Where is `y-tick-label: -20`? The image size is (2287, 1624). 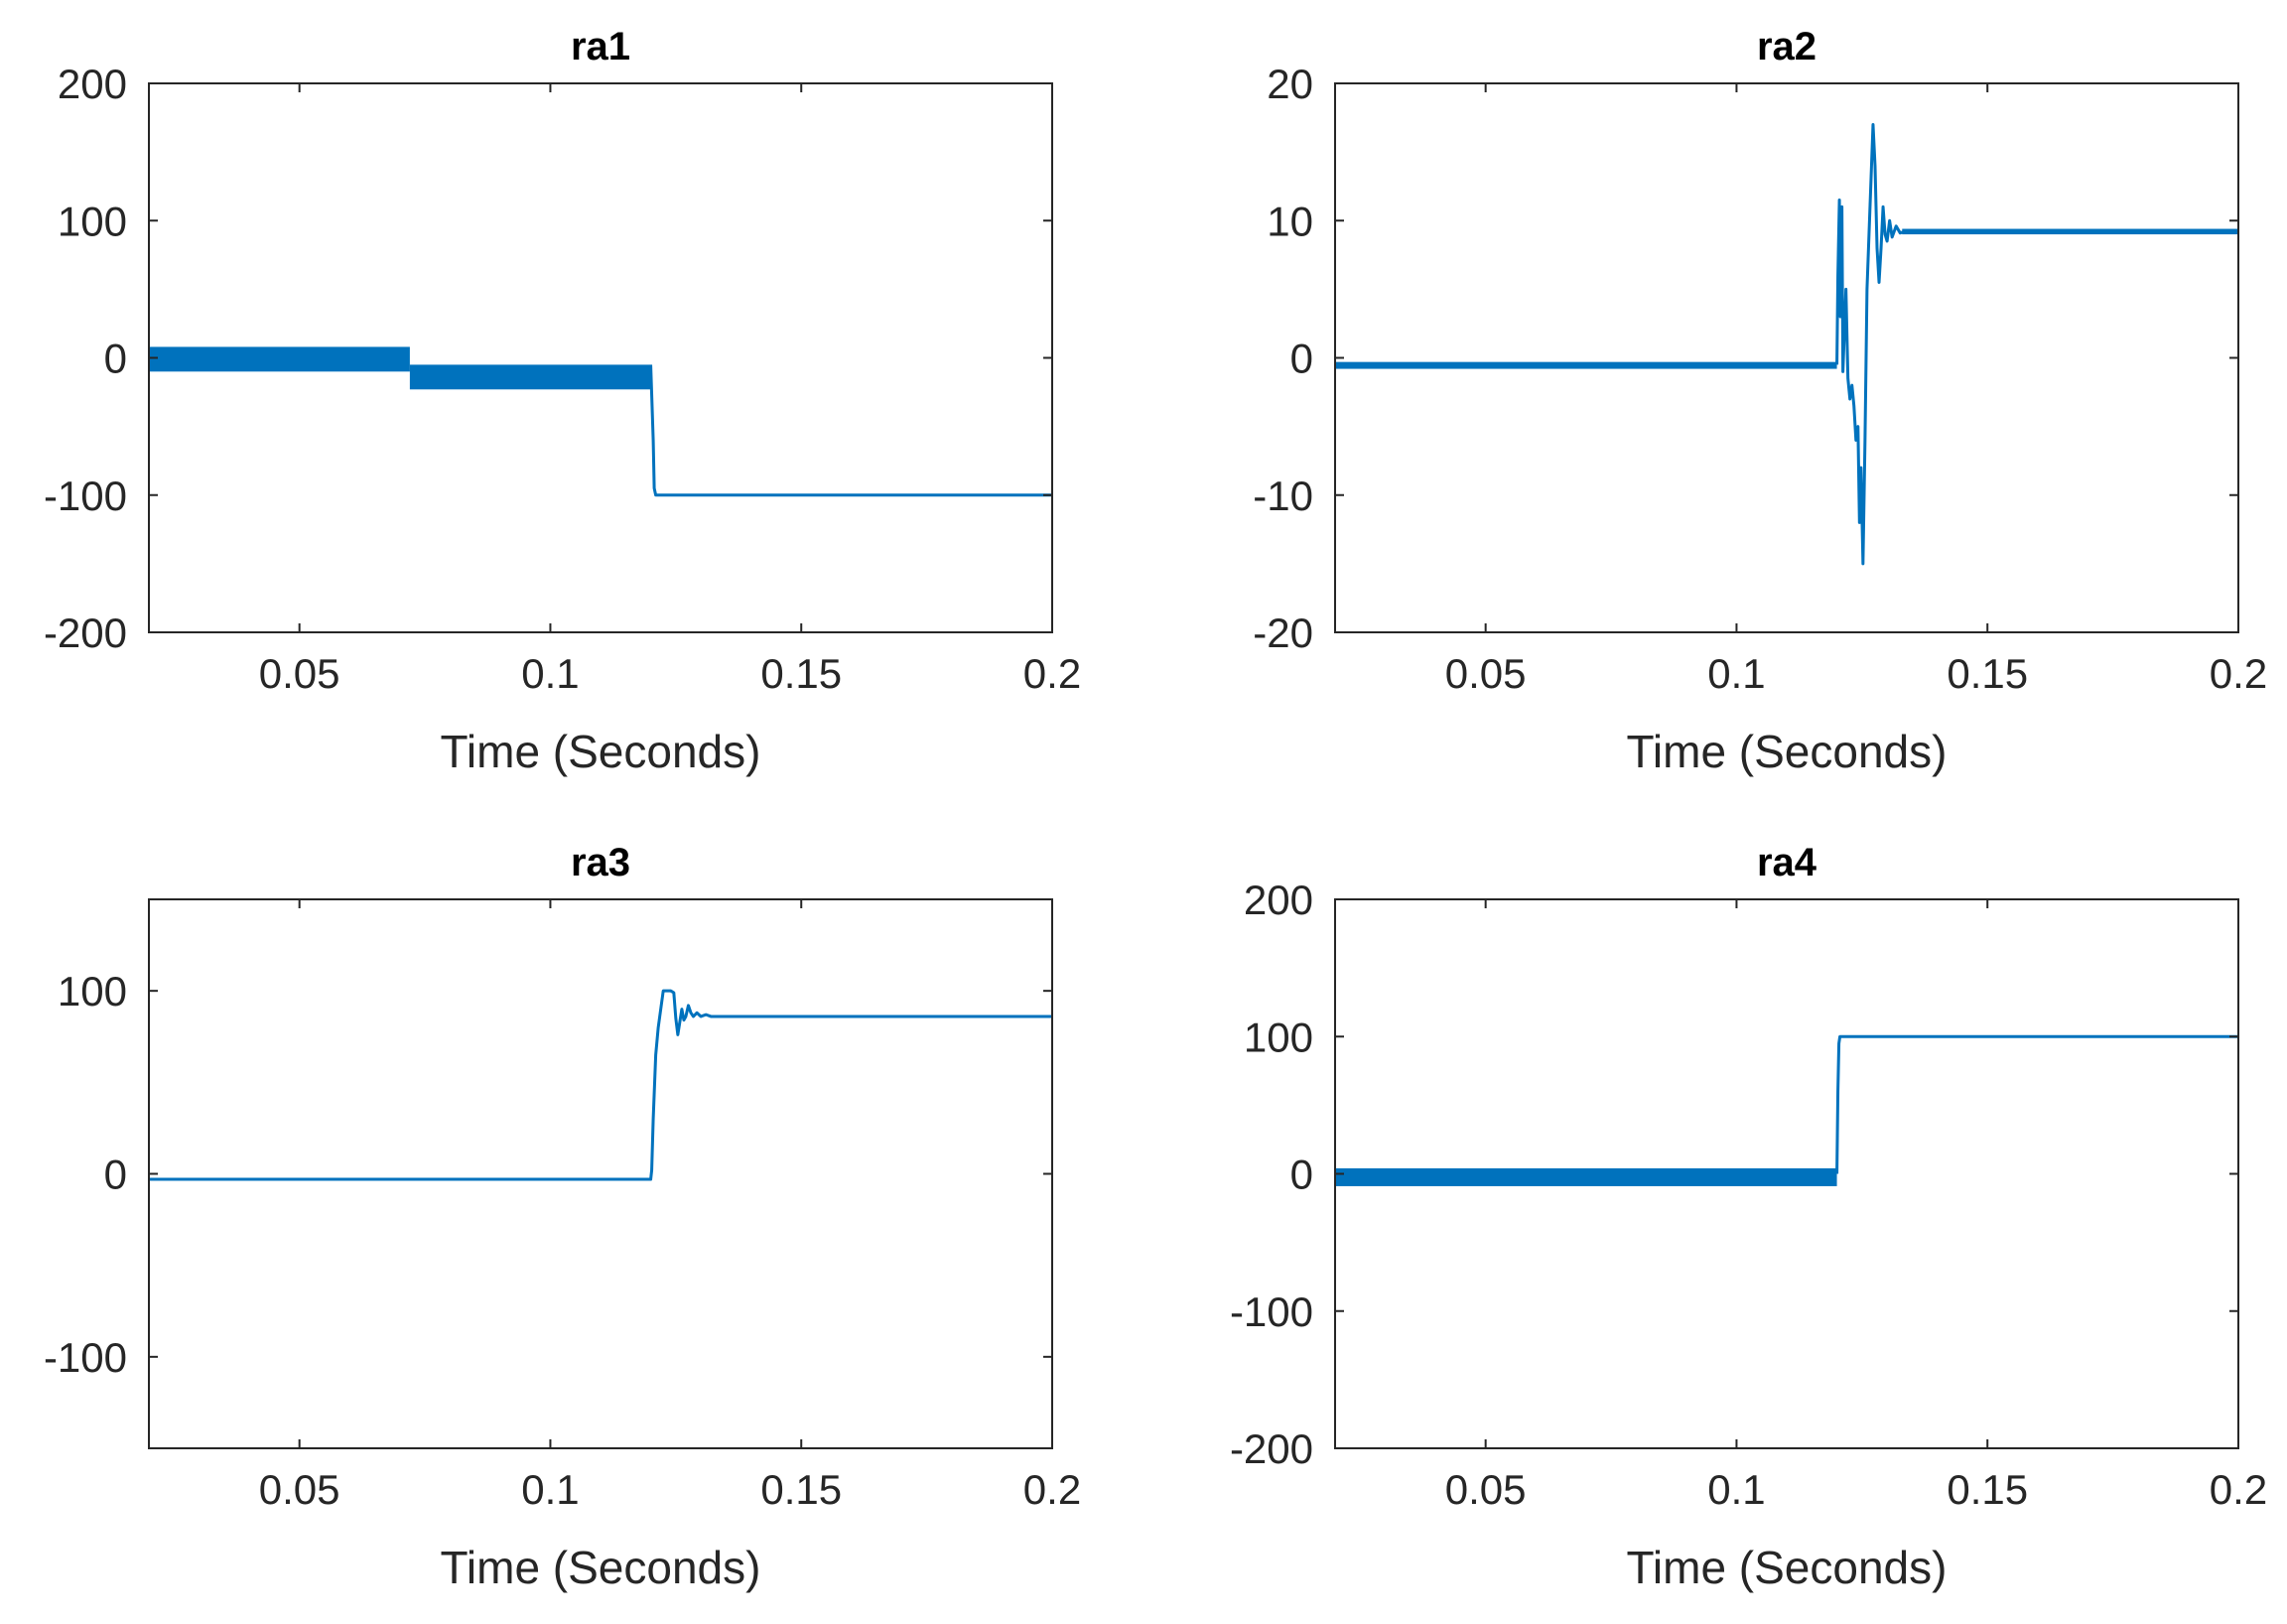
y-tick-label: -20 is located at coordinates (1283, 632).